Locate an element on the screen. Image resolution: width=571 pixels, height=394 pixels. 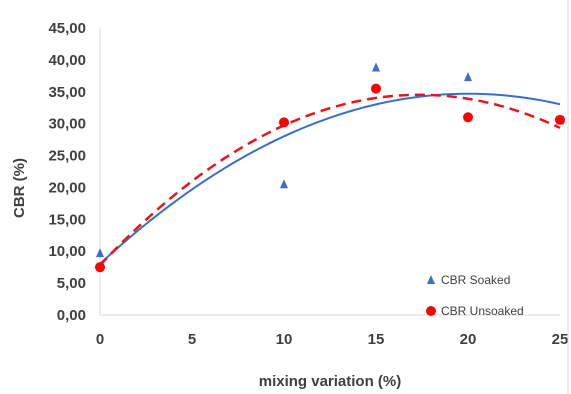
x-tick-label: 5 is located at coordinates (192, 339).